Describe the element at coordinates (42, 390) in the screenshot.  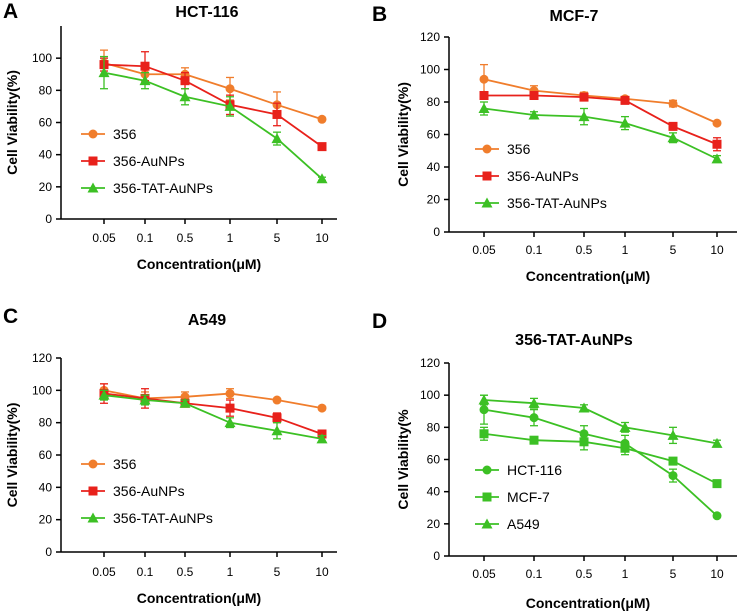
I see `y-tick-label: 100` at that location.